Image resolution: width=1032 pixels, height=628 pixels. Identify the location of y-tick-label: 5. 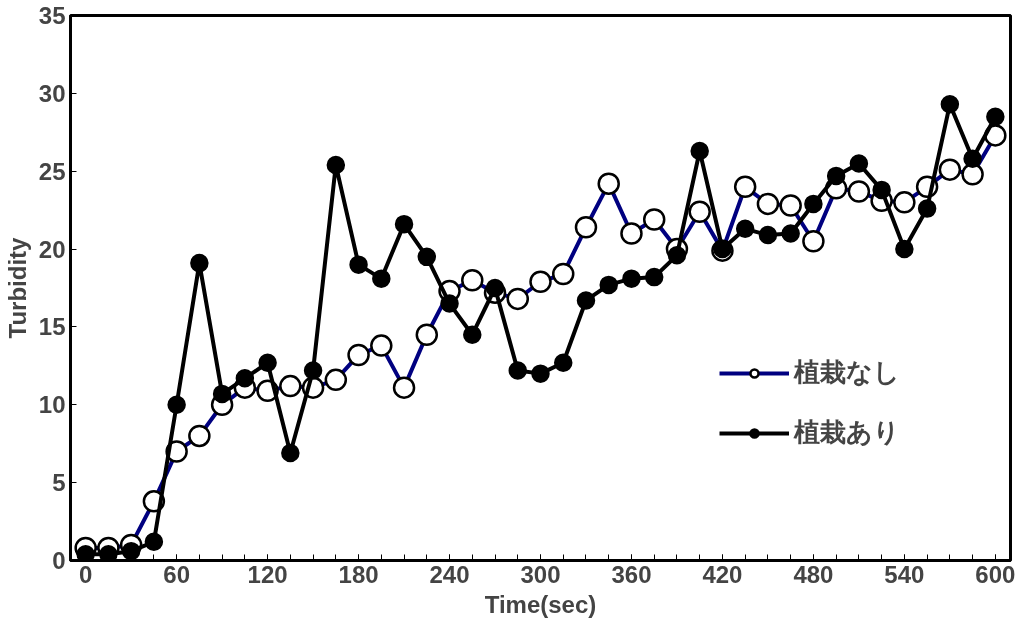
(59, 483).